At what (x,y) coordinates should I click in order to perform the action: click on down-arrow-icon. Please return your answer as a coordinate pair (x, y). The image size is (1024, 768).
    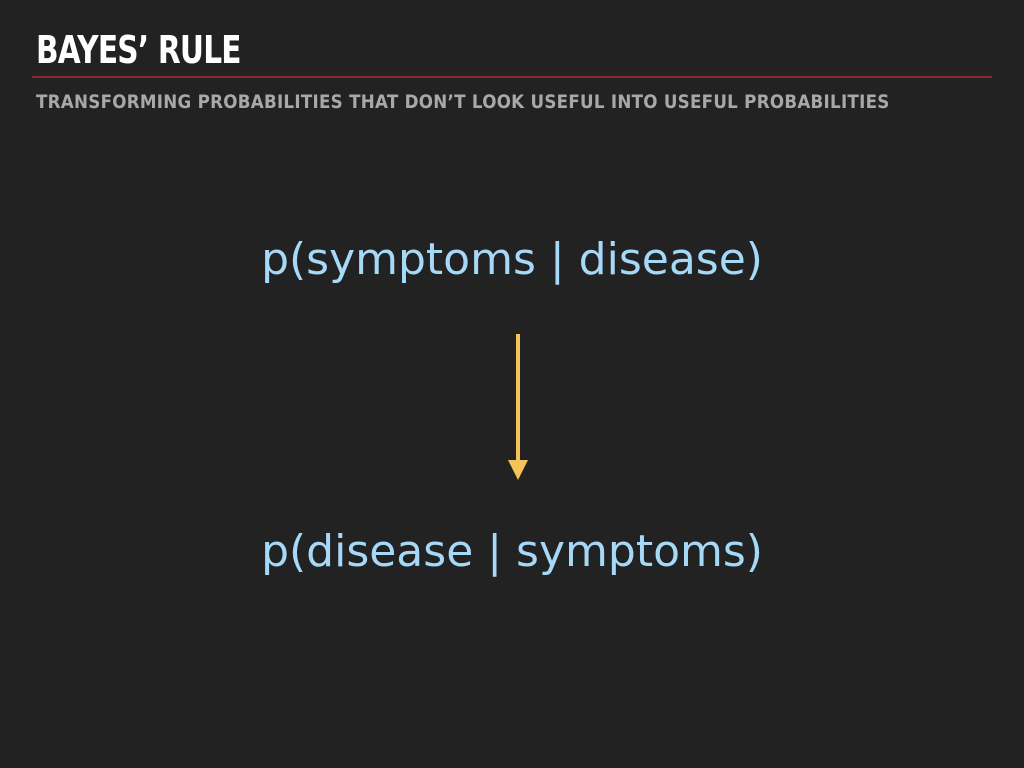
    Looking at the image, I should click on (518, 407).